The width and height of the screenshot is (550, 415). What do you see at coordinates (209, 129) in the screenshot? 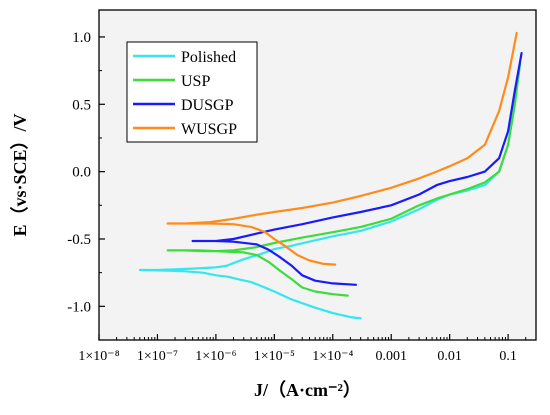
I see `legend-label: WUSGP` at bounding box center [209, 129].